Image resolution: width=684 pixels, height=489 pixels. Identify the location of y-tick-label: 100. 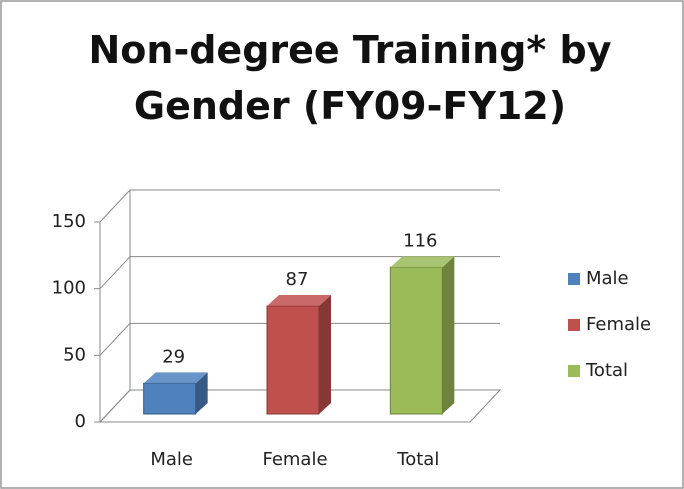
(69, 288).